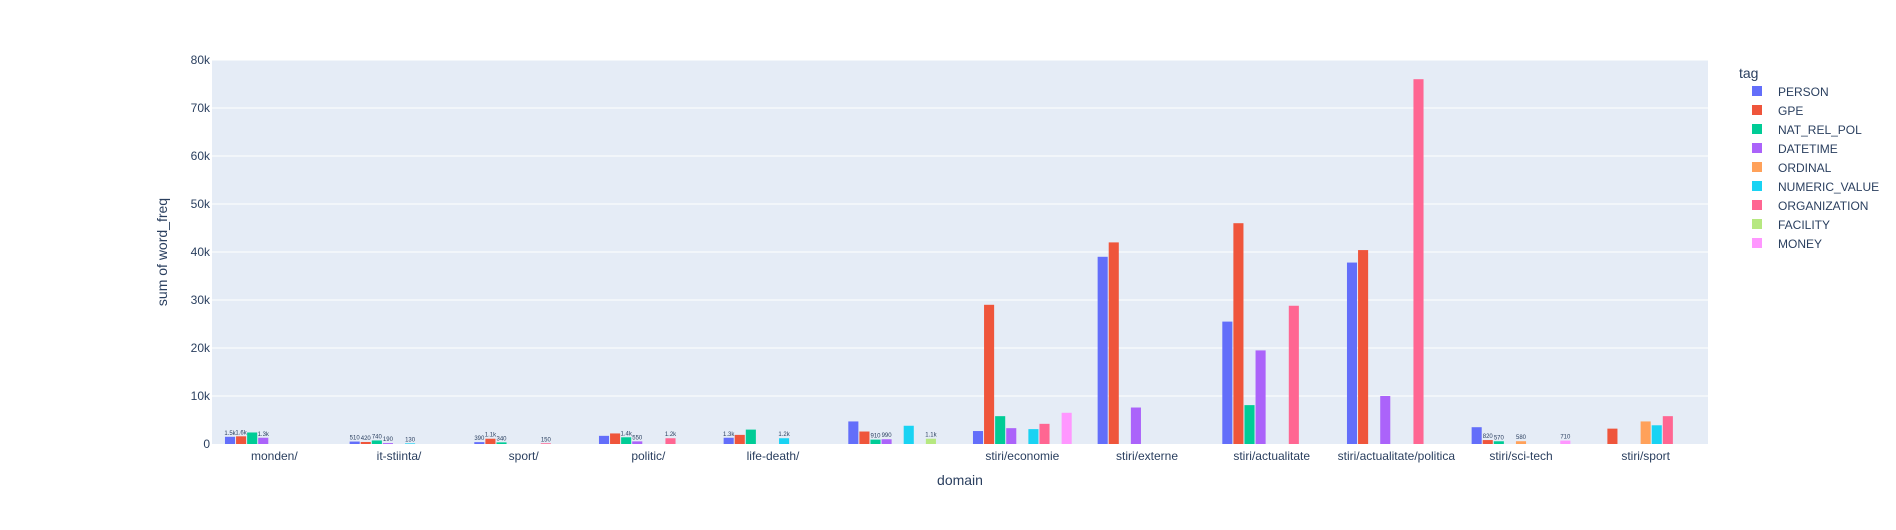 This screenshot has width=1896, height=530. Describe the element at coordinates (355, 439) in the screenshot. I see `bar-value-label: 510` at that location.